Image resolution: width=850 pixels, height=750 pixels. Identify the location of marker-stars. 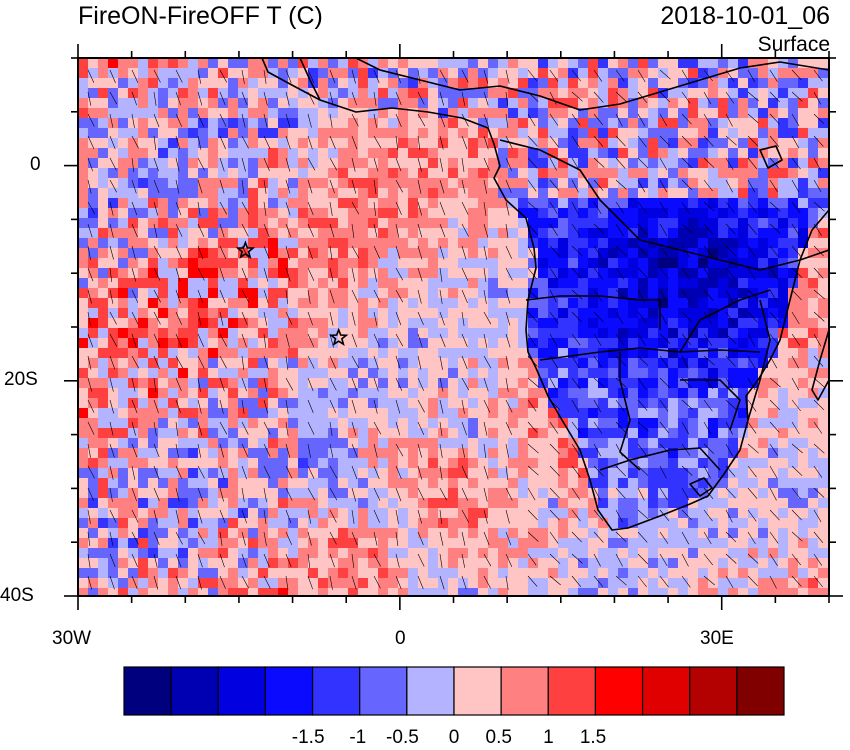
(292, 293).